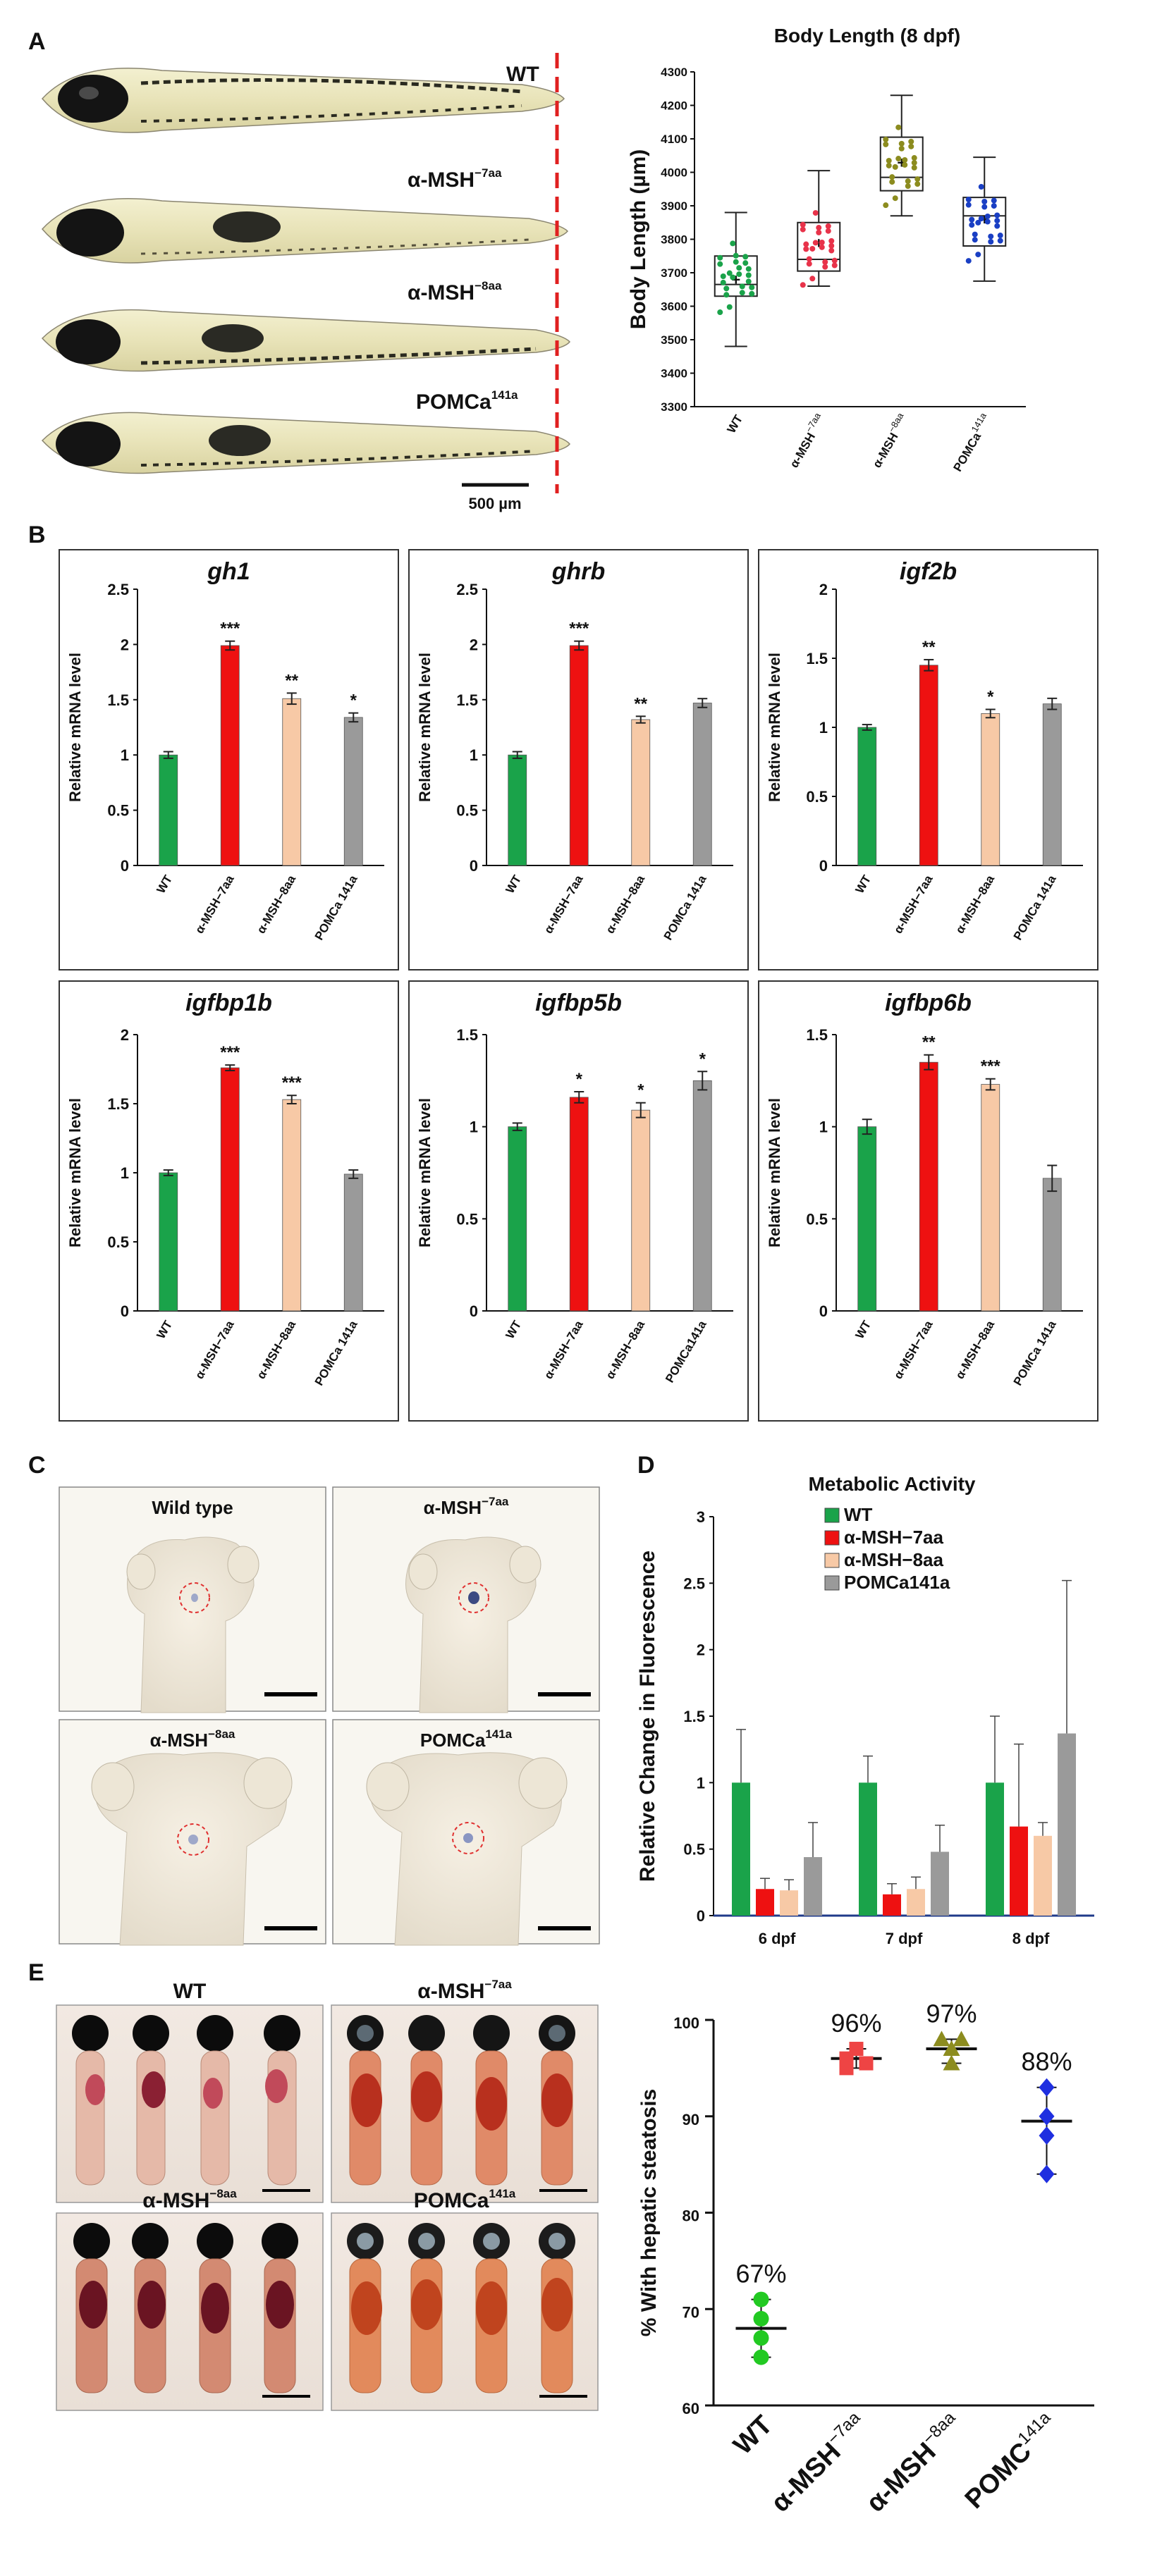  What do you see at coordinates (858, 1515) in the screenshot?
I see `legend-label: WT` at bounding box center [858, 1515].